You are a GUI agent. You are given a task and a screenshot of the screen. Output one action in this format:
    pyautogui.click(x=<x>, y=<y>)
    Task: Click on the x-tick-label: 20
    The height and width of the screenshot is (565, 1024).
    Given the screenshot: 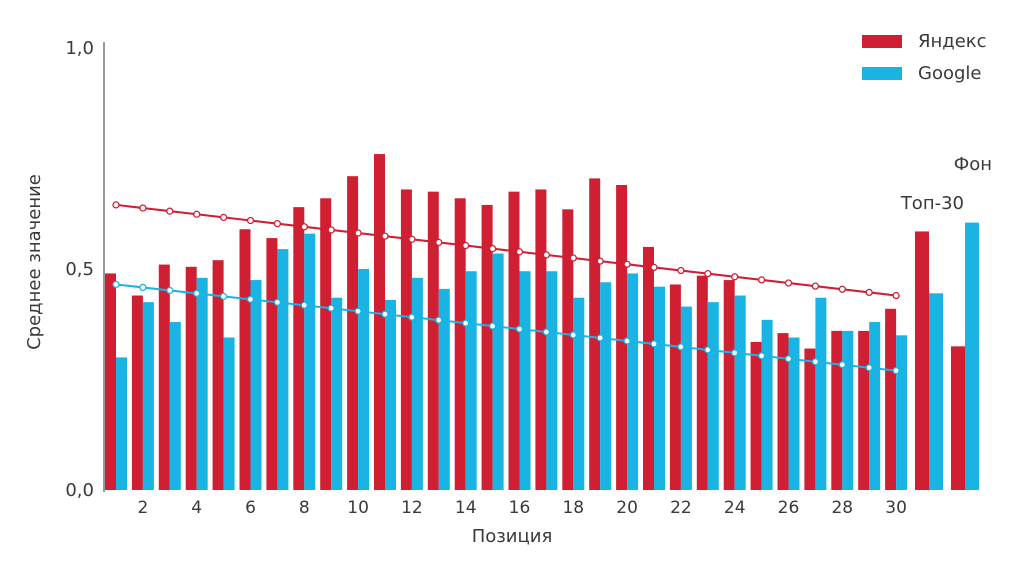 What is the action you would take?
    pyautogui.click(x=627, y=508)
    